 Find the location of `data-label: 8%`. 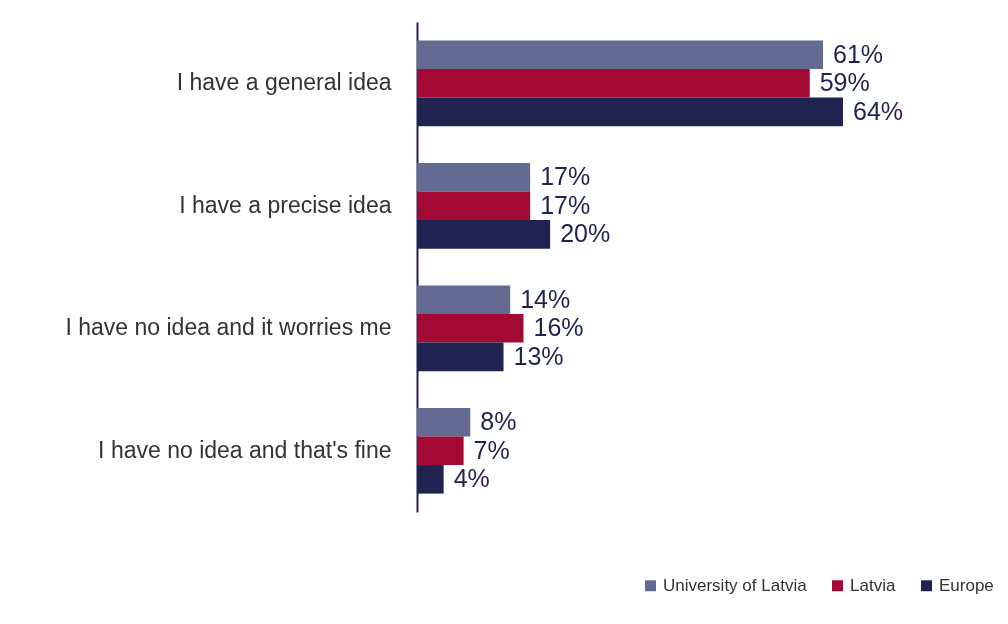

data-label: 8% is located at coordinates (498, 421).